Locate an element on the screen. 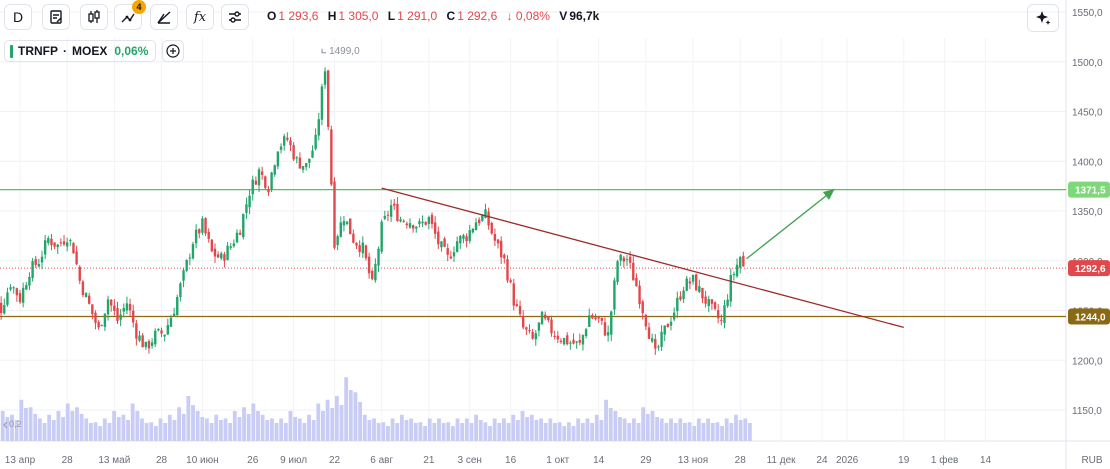 Image resolution: width=1110 pixels, height=469 pixels. time-tick-label: 3 сен is located at coordinates (470, 460).